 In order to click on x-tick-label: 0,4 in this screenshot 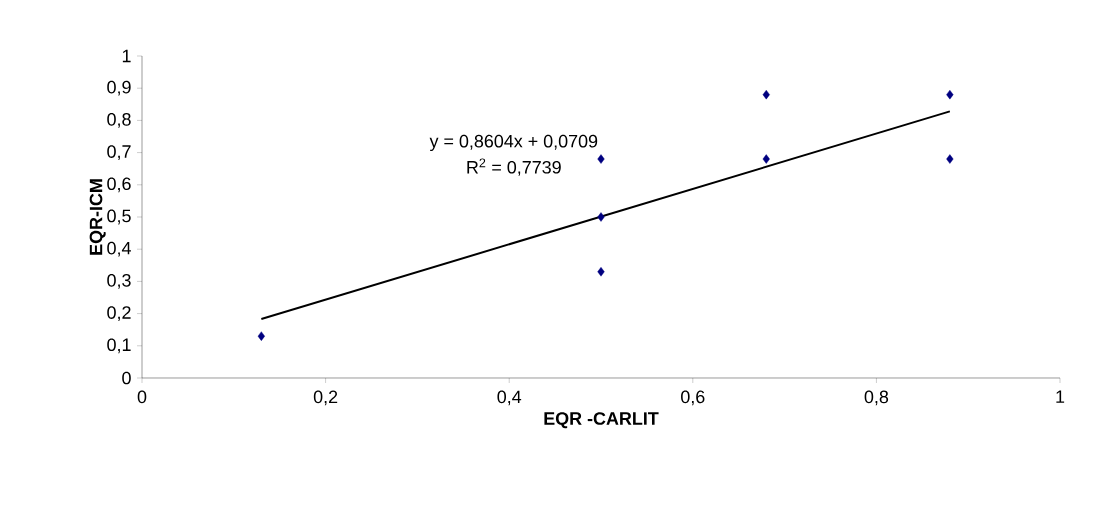, I will do `click(509, 398)`.